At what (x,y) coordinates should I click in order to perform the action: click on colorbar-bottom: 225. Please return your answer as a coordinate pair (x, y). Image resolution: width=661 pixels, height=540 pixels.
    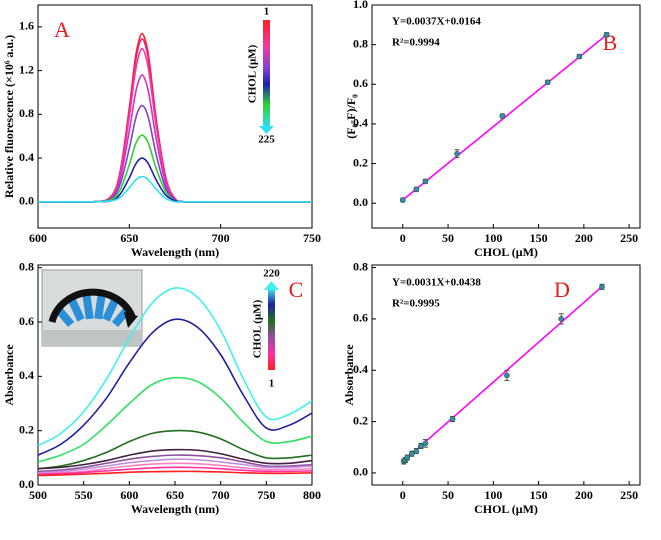
    Looking at the image, I should click on (266, 140).